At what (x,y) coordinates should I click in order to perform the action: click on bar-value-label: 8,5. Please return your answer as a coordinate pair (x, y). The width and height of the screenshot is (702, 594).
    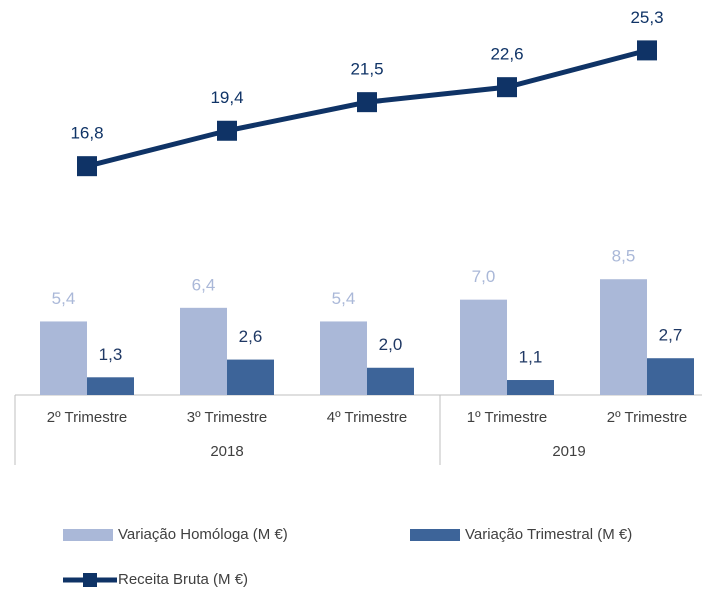
    Looking at the image, I should click on (624, 256).